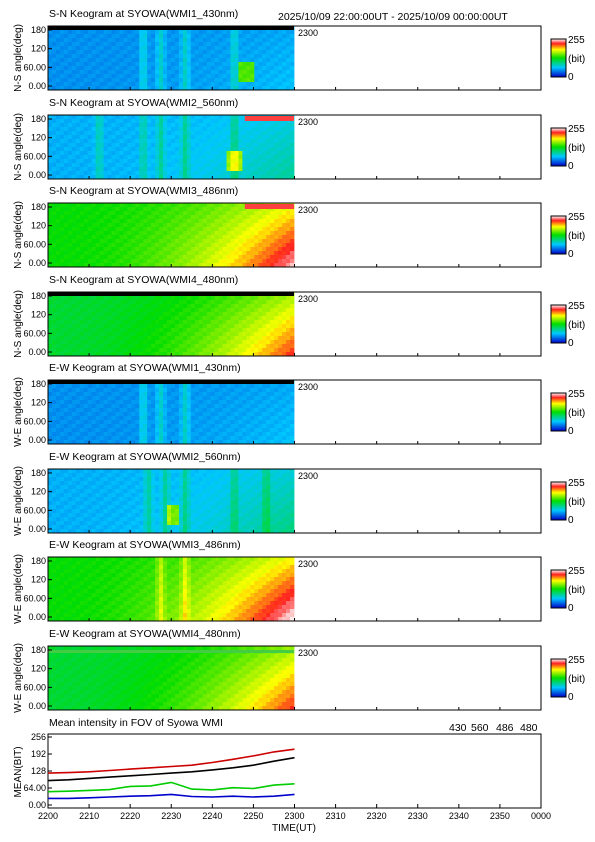 Image resolution: width=595 pixels, height=842 pixels. Describe the element at coordinates (145, 634) in the screenshot. I see `keogram-title: E-W Keogram at SYOWA(WMI4_480nm)` at that location.